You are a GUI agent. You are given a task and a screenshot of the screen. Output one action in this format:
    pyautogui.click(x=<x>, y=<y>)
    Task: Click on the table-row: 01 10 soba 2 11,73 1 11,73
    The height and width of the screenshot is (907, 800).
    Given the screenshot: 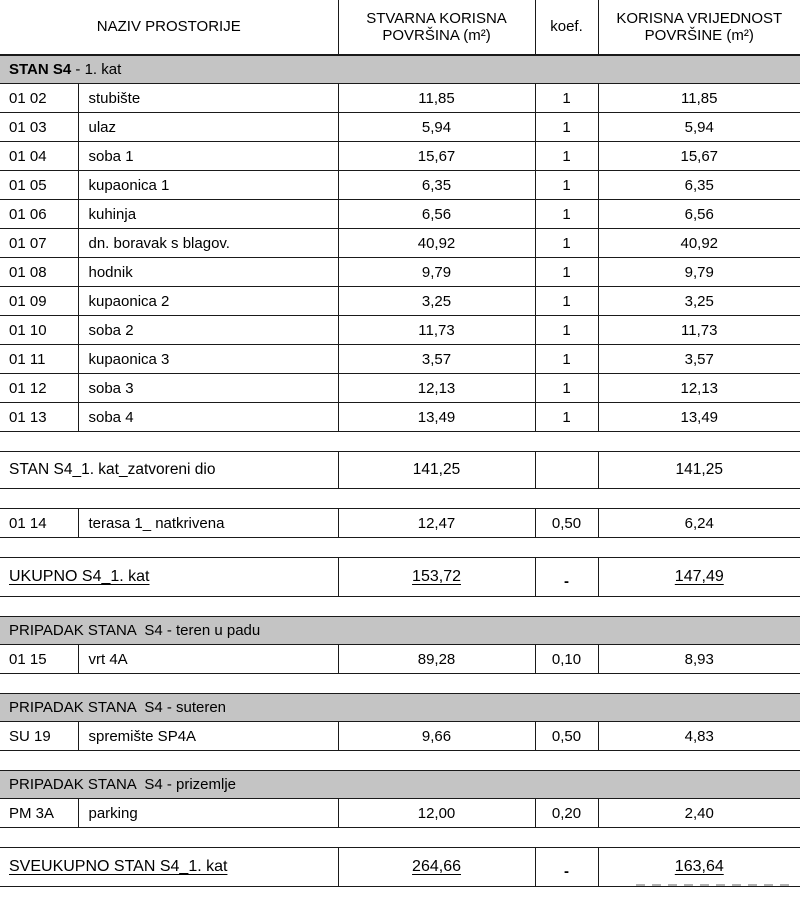 What is the action you would take?
    pyautogui.click(x=400, y=330)
    